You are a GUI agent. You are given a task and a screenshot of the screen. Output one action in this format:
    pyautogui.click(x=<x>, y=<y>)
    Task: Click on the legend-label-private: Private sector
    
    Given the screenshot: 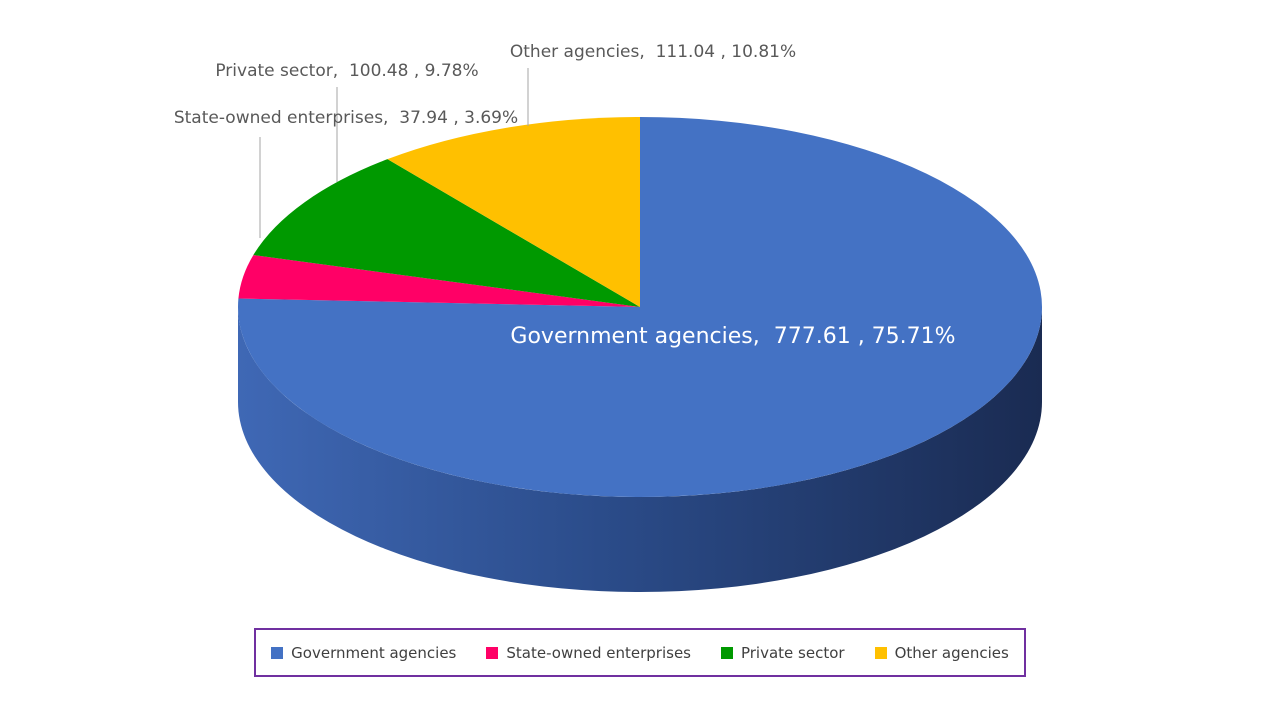 What is the action you would take?
    pyautogui.click(x=792, y=652)
    